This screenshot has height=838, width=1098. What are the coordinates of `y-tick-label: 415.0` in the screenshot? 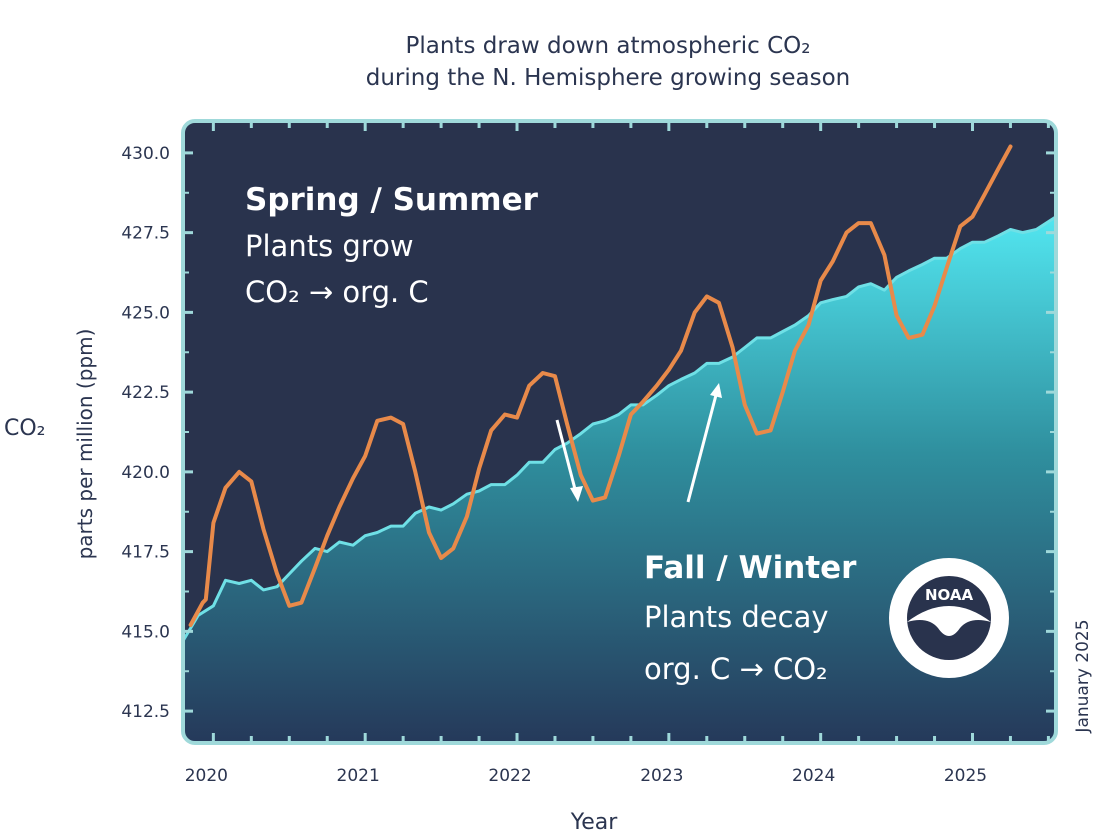 It's located at (145, 632).